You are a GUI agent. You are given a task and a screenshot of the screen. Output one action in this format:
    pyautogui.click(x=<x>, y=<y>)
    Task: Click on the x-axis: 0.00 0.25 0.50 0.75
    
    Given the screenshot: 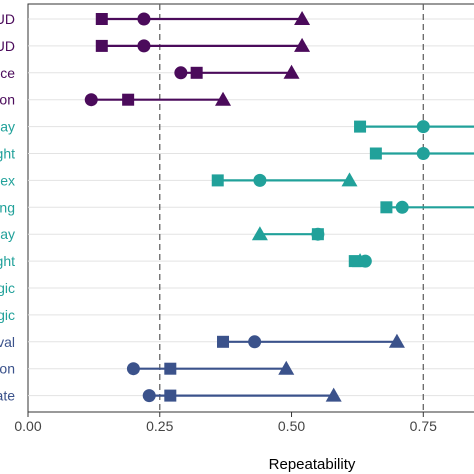 What is the action you would take?
    pyautogui.click(x=225, y=423)
    